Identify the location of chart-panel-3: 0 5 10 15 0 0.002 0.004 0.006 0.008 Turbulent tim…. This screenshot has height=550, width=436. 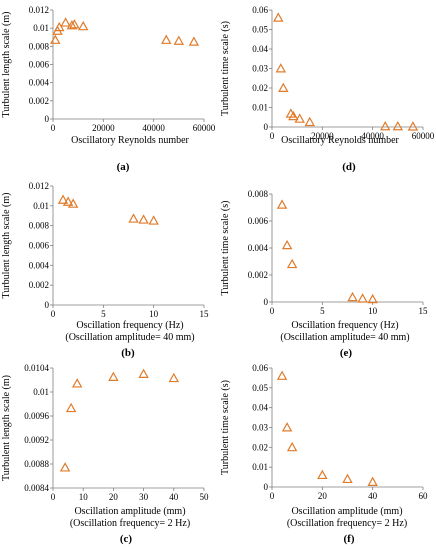
(324, 274).